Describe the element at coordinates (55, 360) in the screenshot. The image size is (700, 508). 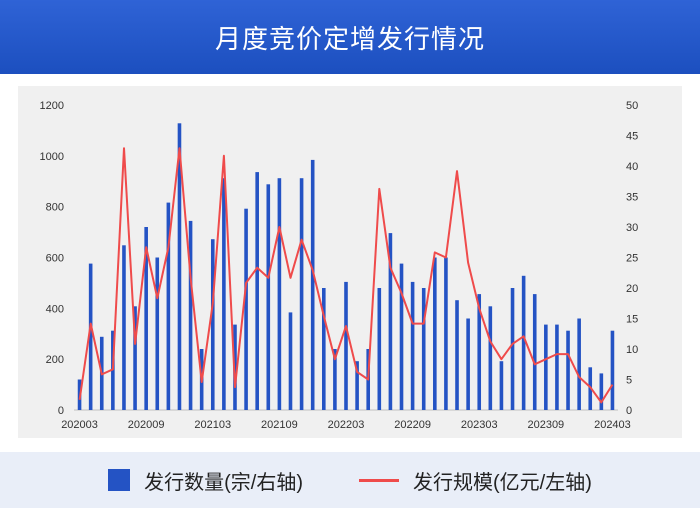
I see `left-axis-tick-label: 200` at that location.